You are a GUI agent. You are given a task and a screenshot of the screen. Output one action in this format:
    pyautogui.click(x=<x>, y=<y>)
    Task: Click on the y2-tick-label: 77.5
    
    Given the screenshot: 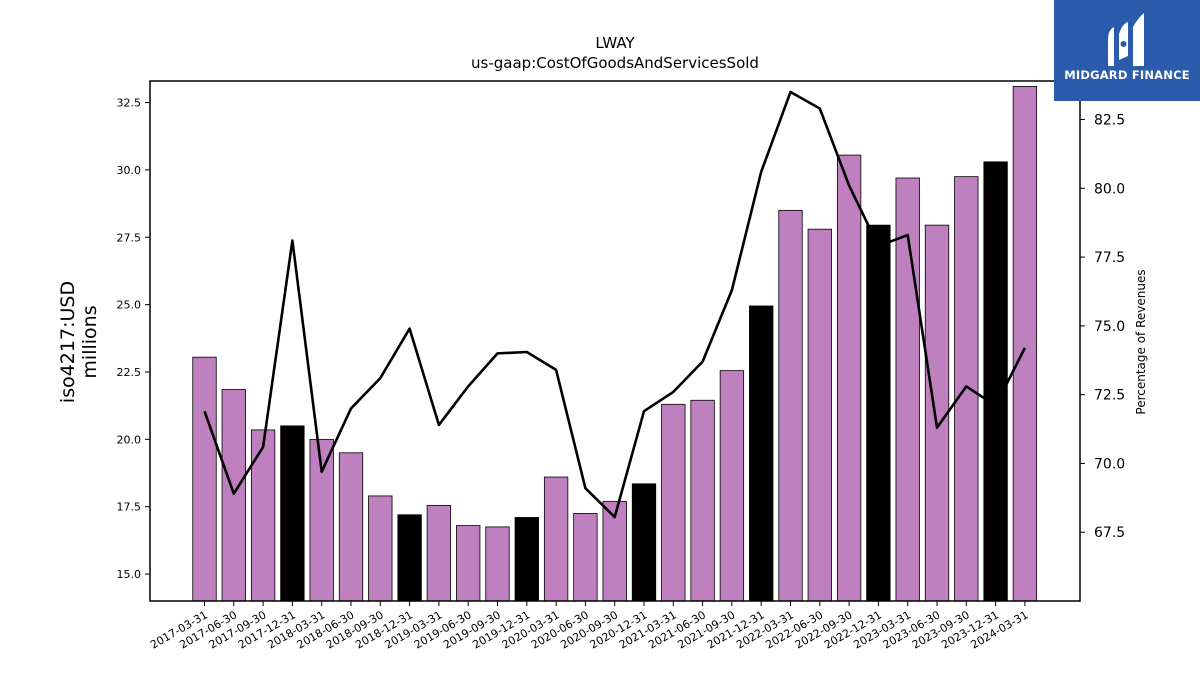 What is the action you would take?
    pyautogui.click(x=1109, y=258)
    